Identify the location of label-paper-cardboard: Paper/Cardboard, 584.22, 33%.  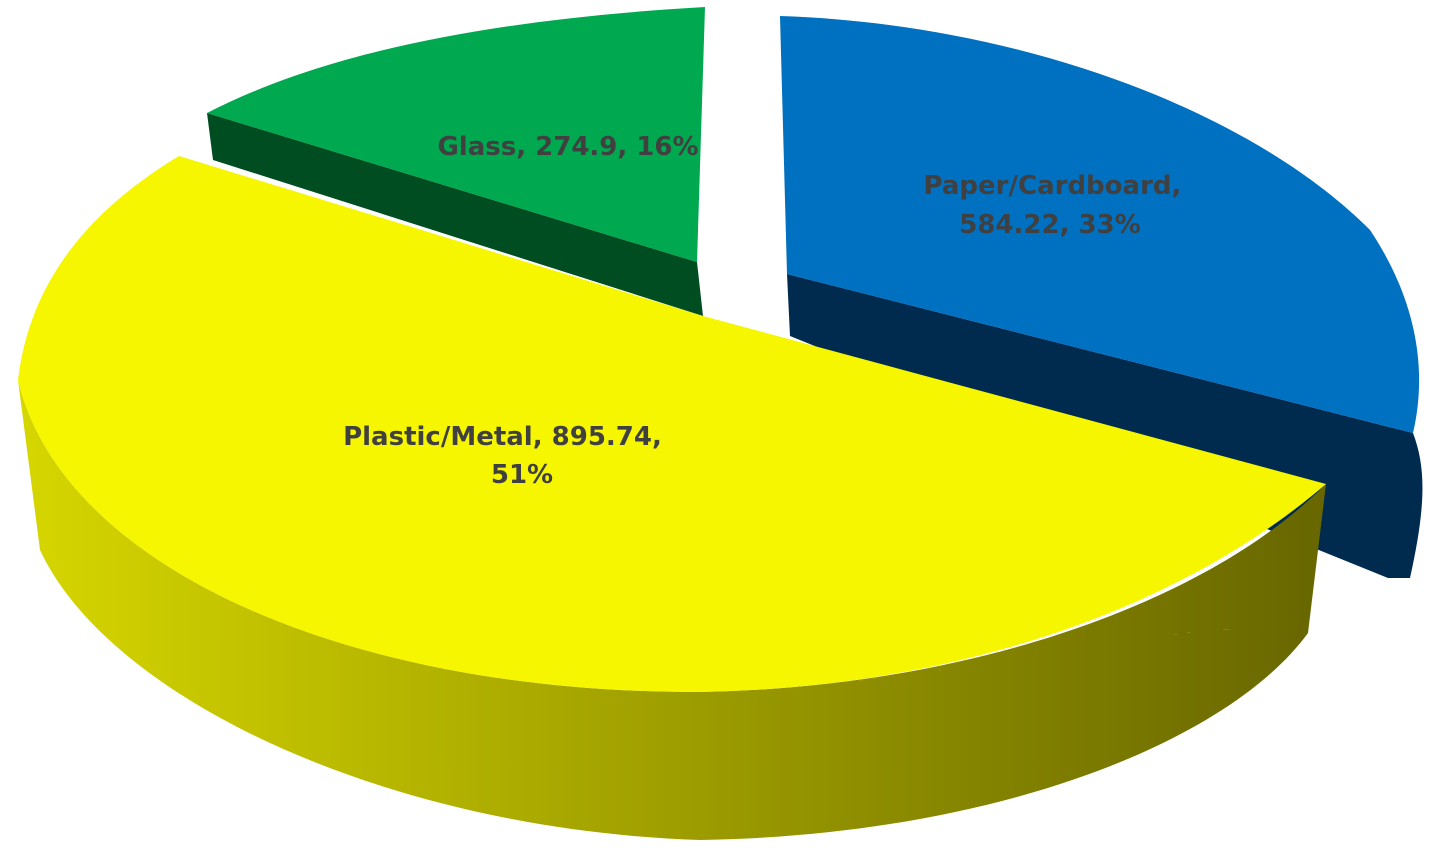
(1057, 205).